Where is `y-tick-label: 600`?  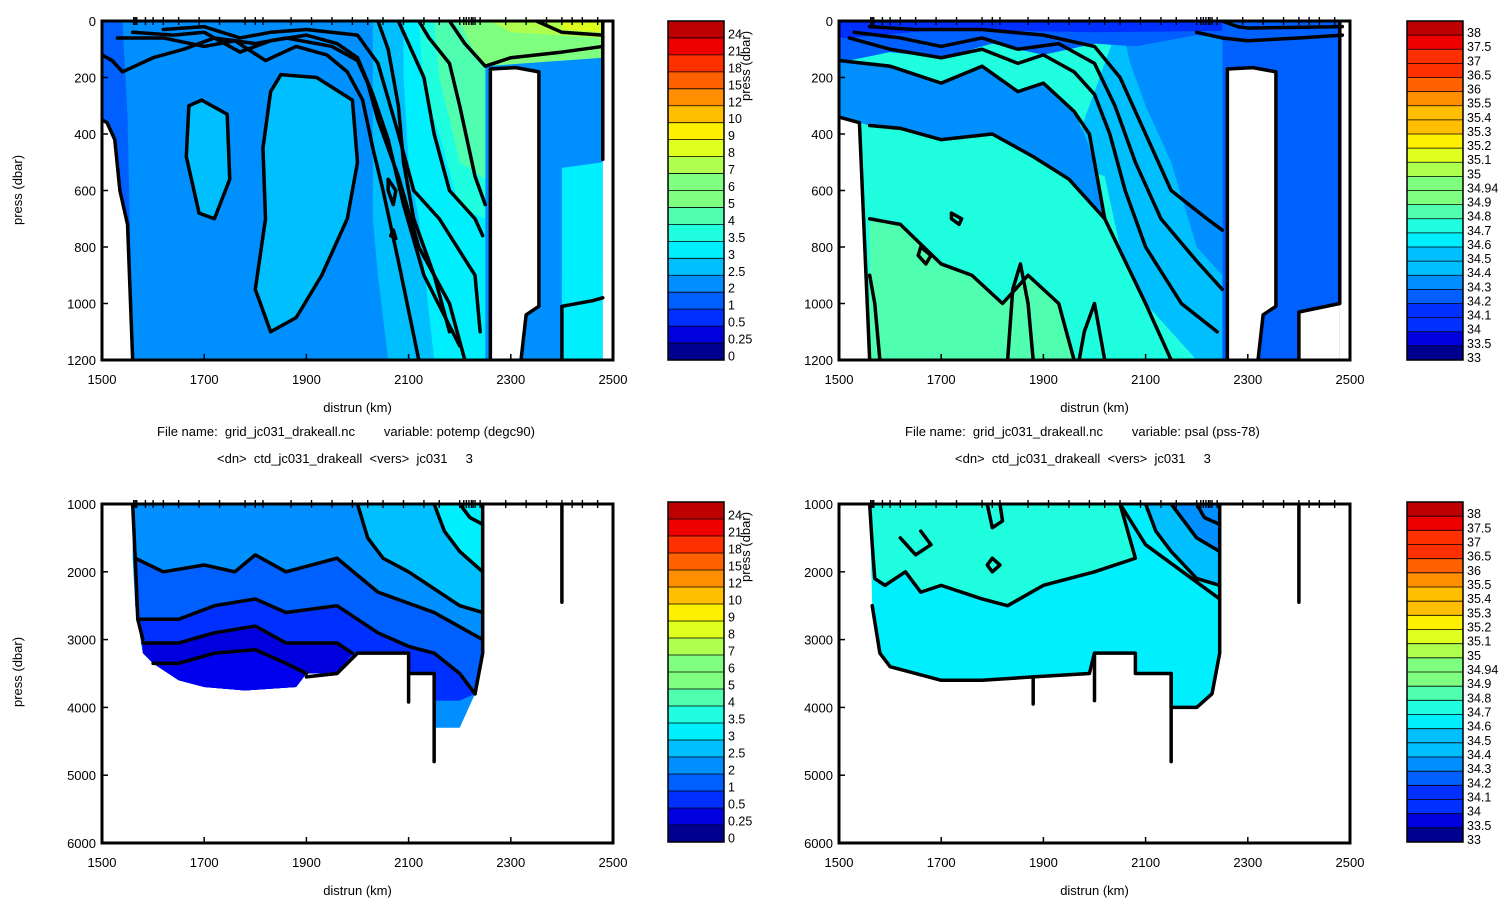 y-tick-label: 600 is located at coordinates (822, 191).